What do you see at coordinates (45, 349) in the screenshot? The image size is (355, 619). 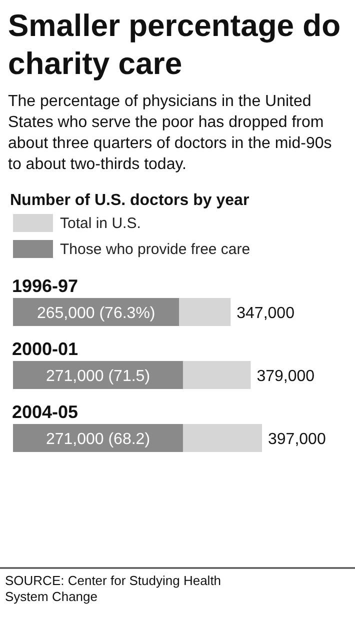 I see `y-tick-label: 2000-01` at bounding box center [45, 349].